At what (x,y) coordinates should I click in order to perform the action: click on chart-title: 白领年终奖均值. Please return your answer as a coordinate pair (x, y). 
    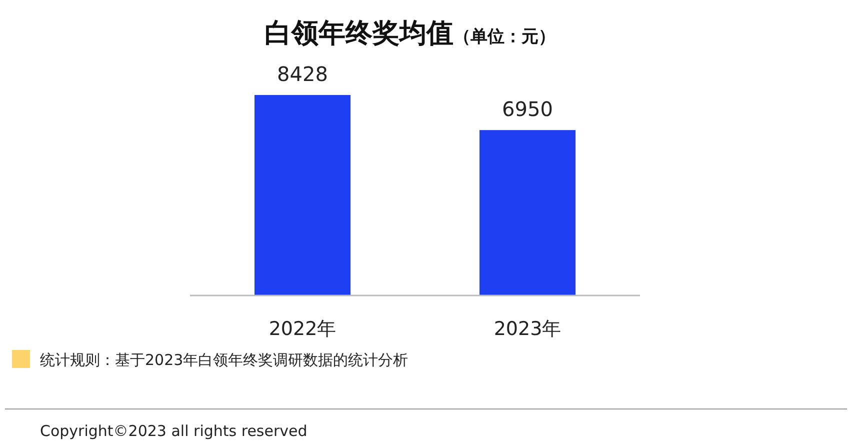
    Looking at the image, I should click on (359, 33).